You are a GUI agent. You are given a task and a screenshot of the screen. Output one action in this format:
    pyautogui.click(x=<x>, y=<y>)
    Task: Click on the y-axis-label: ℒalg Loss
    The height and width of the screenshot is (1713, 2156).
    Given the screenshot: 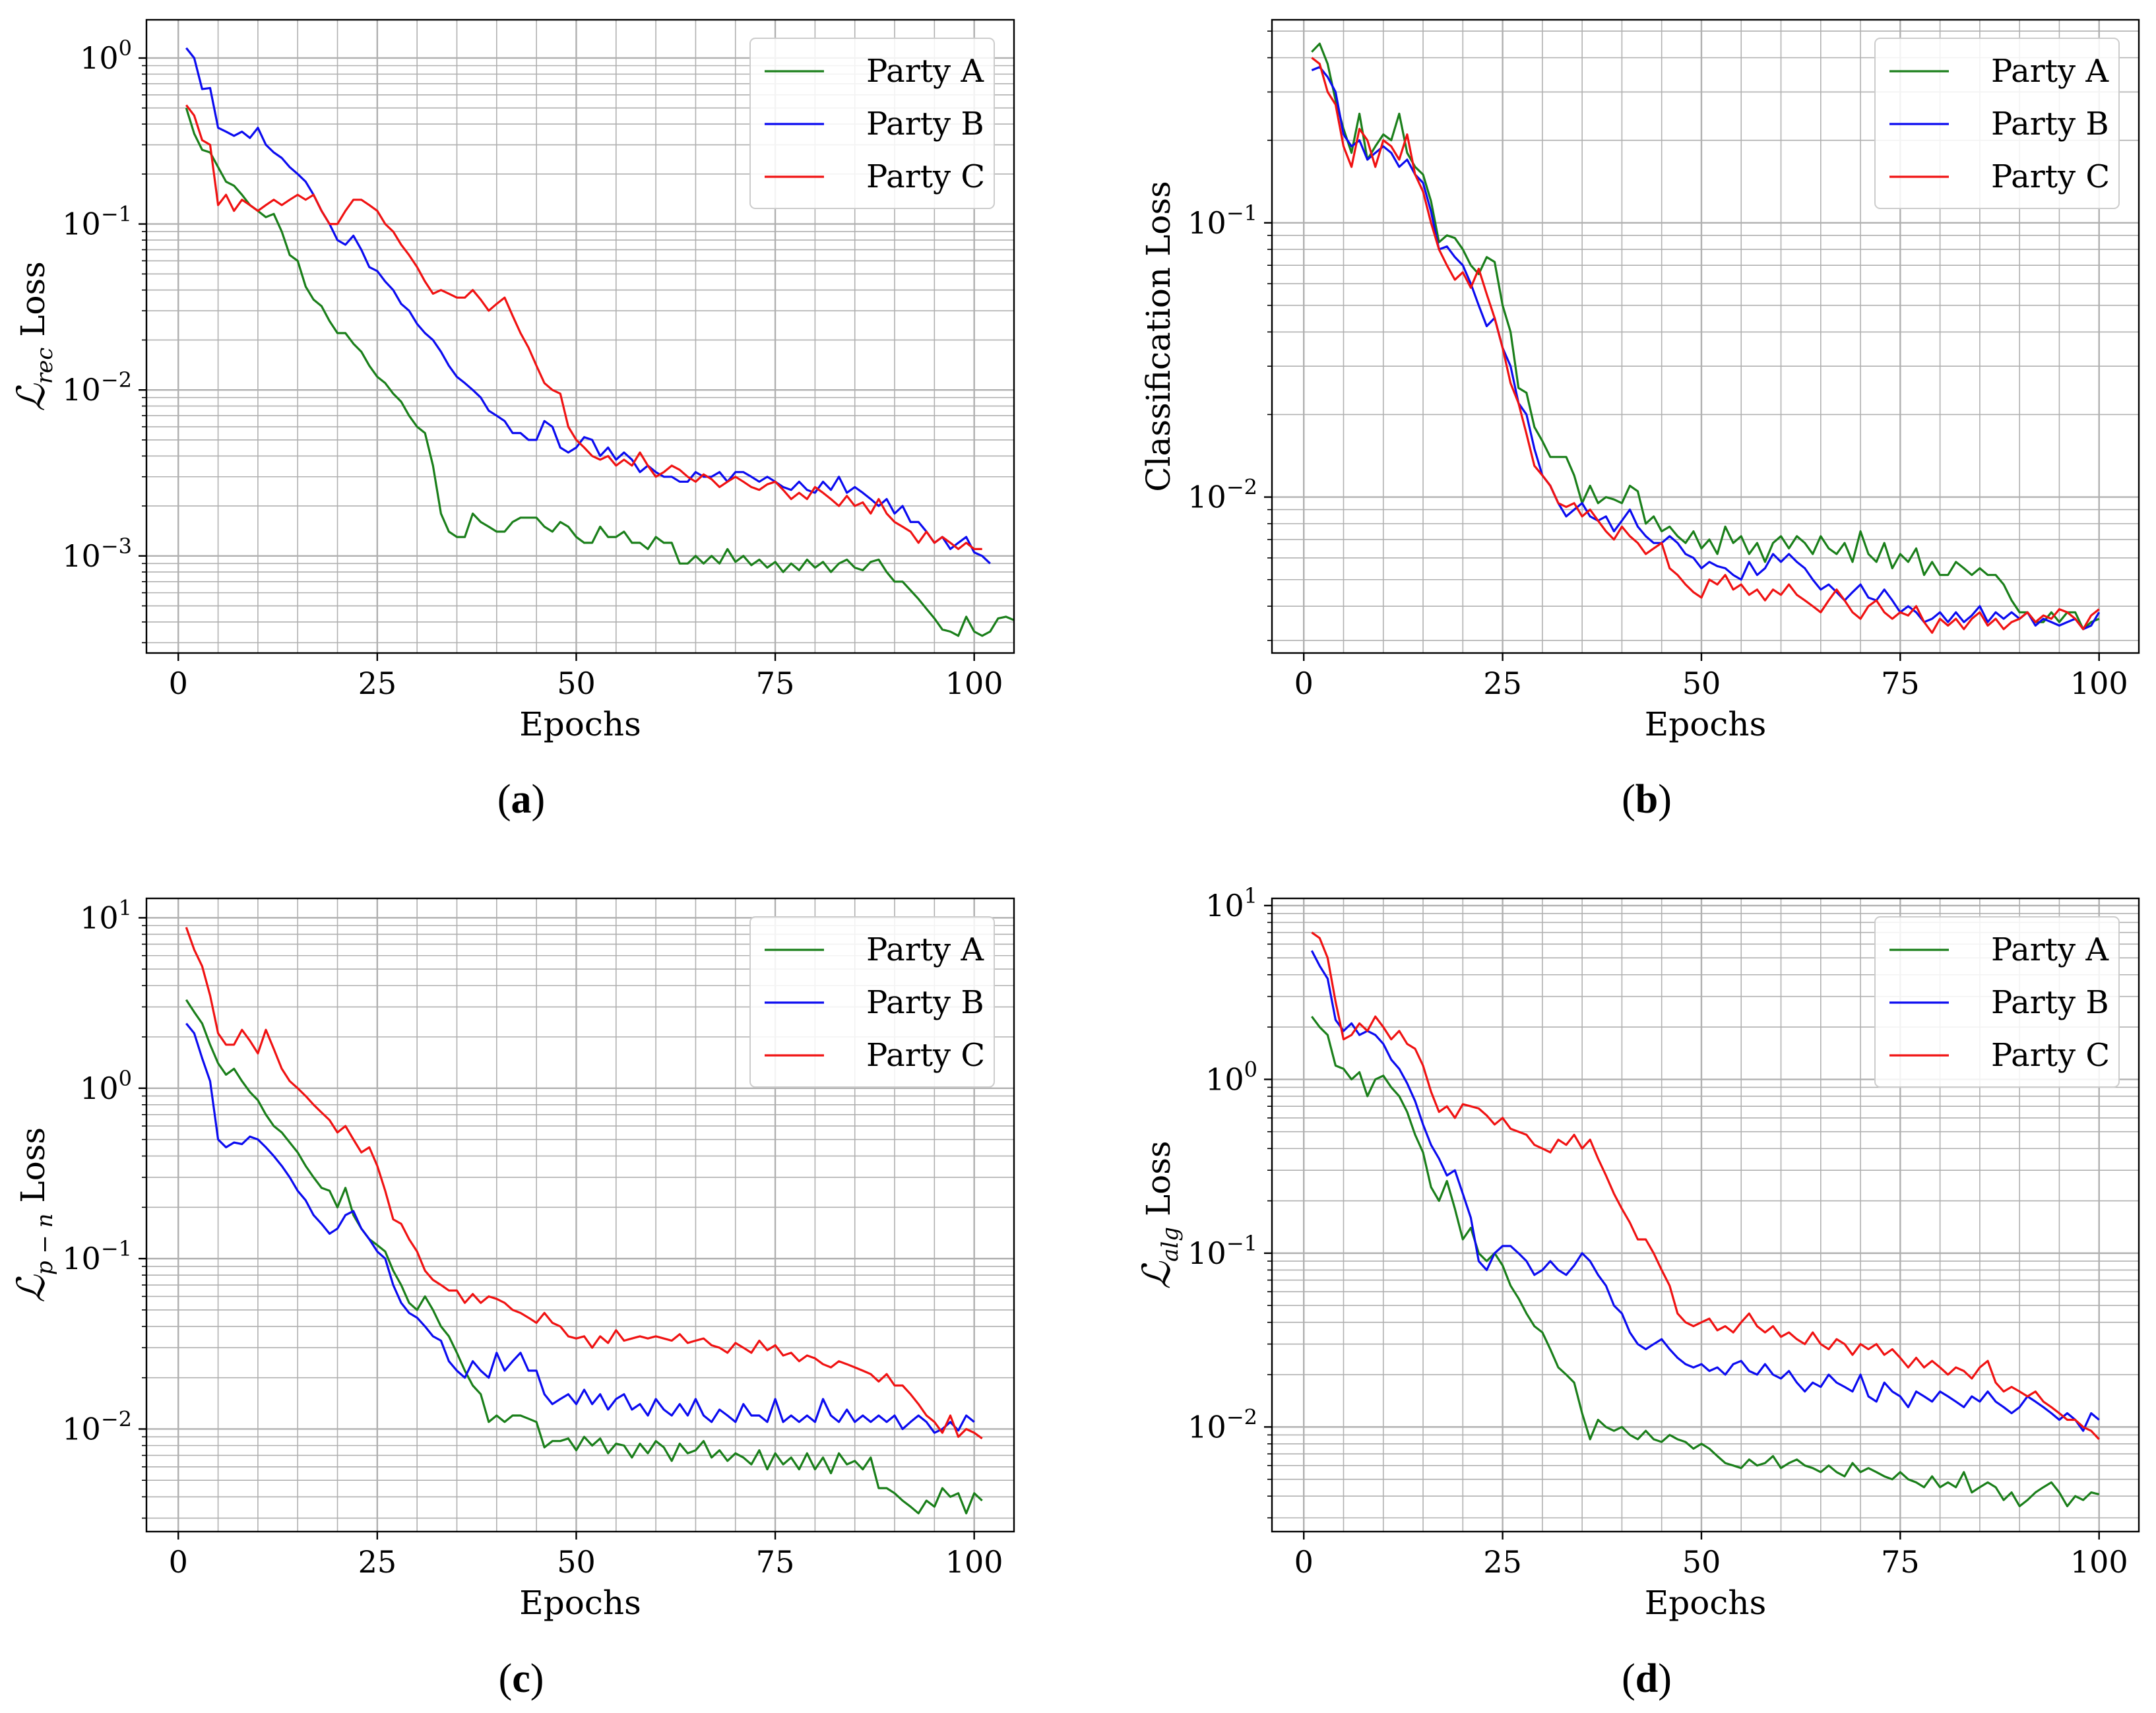 What is the action you would take?
    pyautogui.click(x=1159, y=1214)
    